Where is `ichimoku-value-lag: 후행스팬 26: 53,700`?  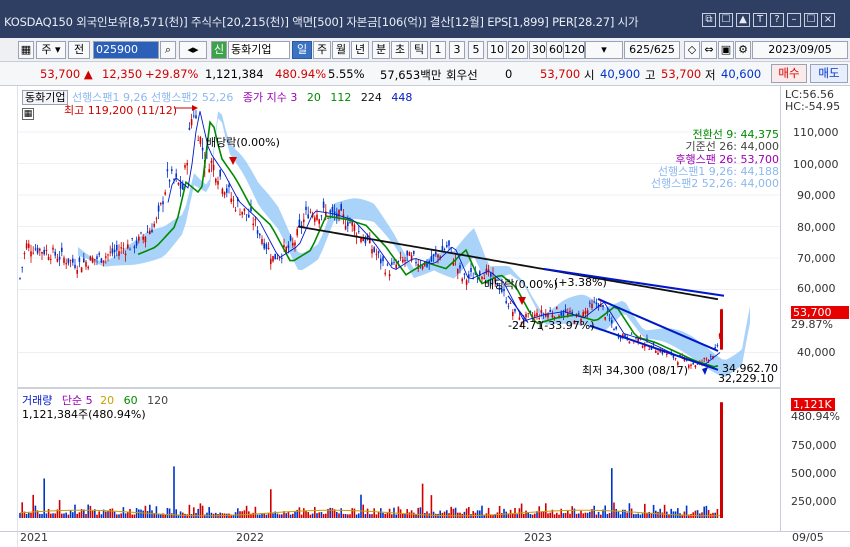 ichimoku-value-lag: 후행스팬 26: 53,700 is located at coordinates (727, 159).